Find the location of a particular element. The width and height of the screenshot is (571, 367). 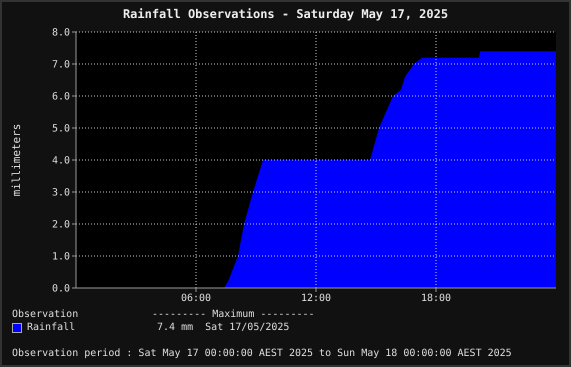

text: Observation period : Sat May 17 00:00:00 AEST 2025 to Sun May 18 00:00:00 AEST 2025 is located at coordinates (262, 353).